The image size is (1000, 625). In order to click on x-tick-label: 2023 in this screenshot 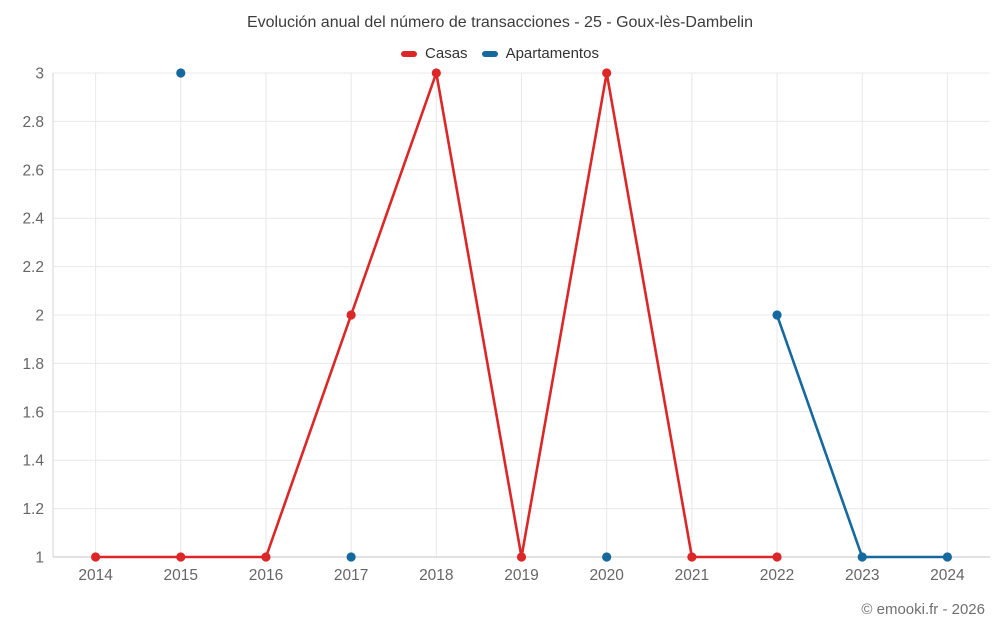, I will do `click(862, 575)`.